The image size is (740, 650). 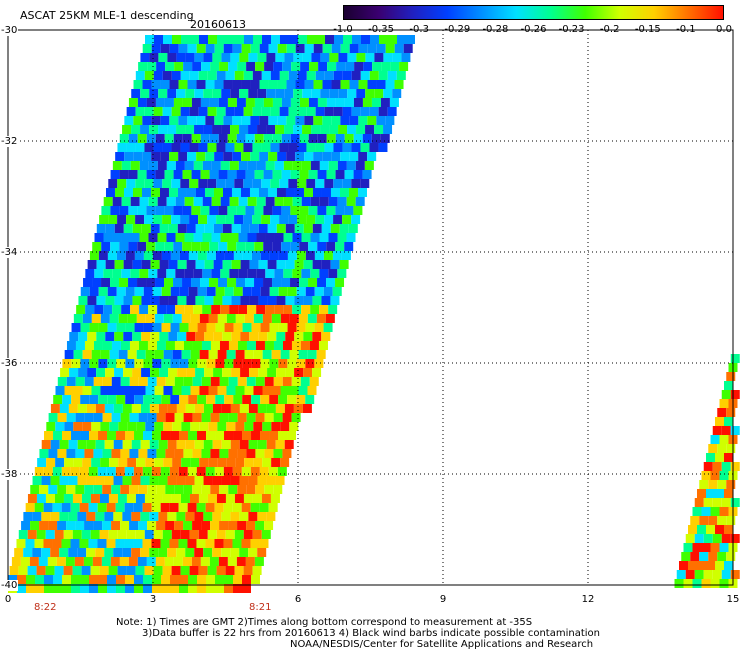 What do you see at coordinates (9, 585) in the screenshot?
I see `latitude-label: -40` at bounding box center [9, 585].